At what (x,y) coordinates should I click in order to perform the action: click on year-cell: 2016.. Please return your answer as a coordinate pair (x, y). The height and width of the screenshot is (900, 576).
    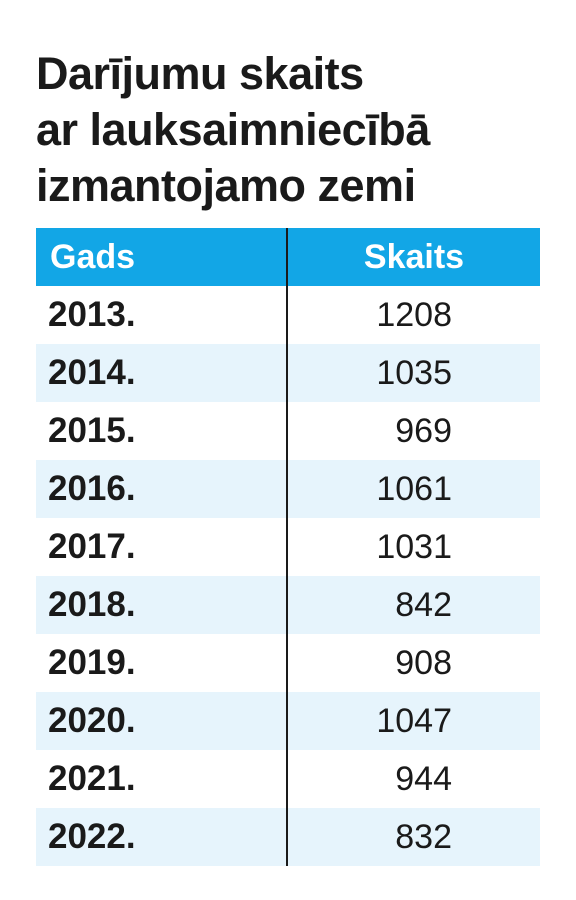
    Looking at the image, I should click on (92, 488).